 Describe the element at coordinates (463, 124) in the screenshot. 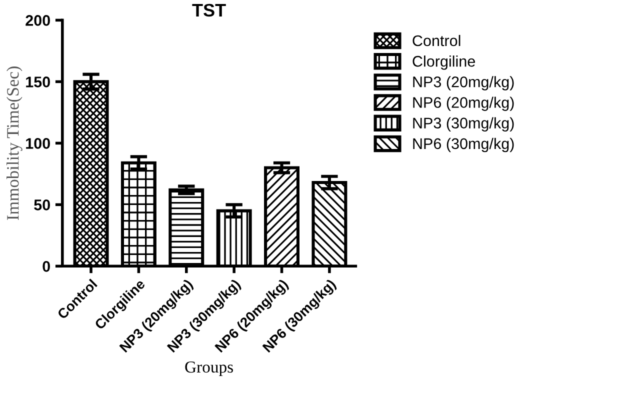

I see `legend-label: NP3 (30mg/kg)` at that location.